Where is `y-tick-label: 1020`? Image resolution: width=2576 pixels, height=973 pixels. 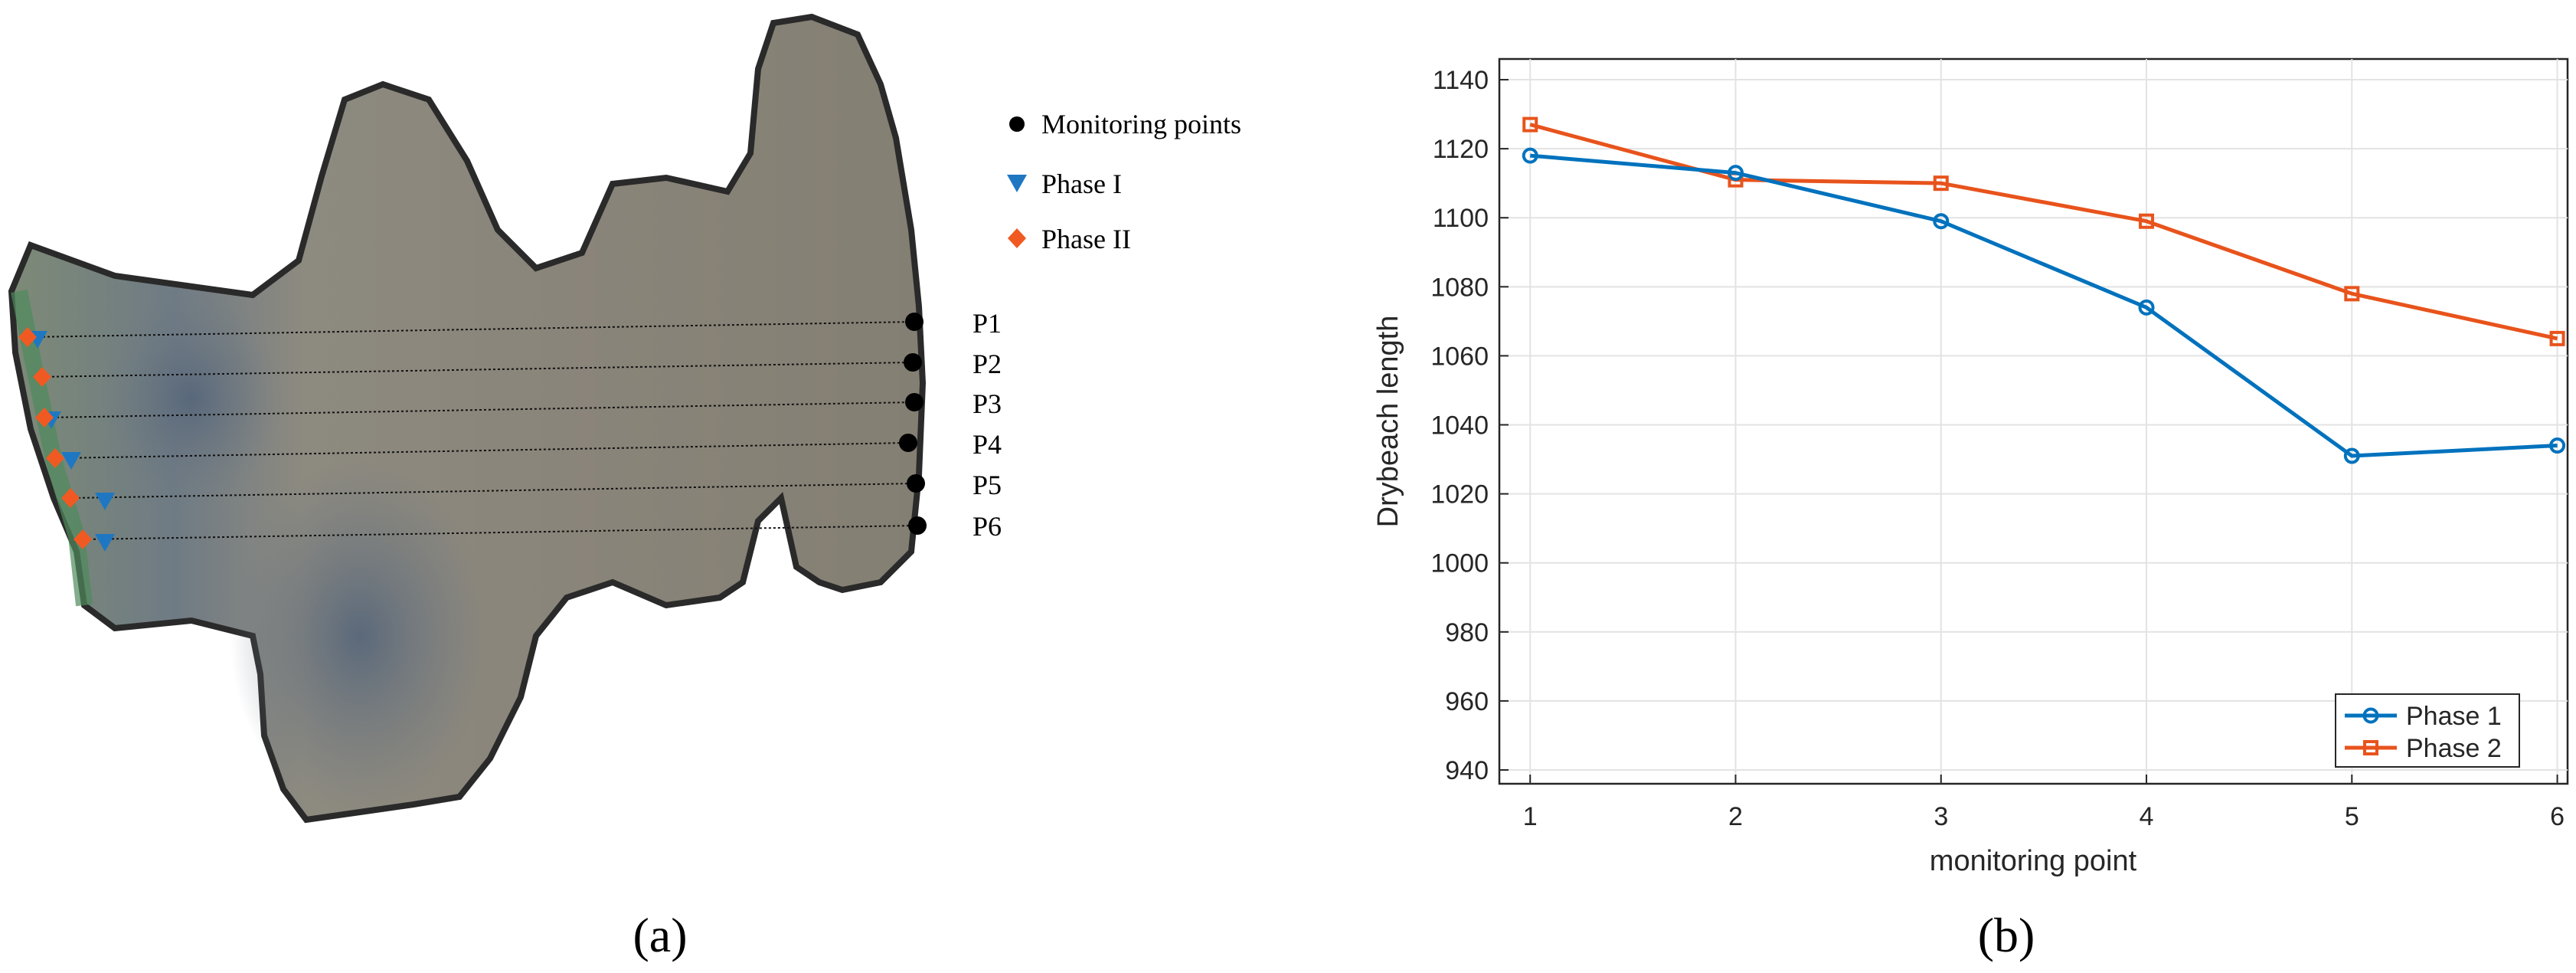
y-tick-label: 1020 is located at coordinates (1459, 495).